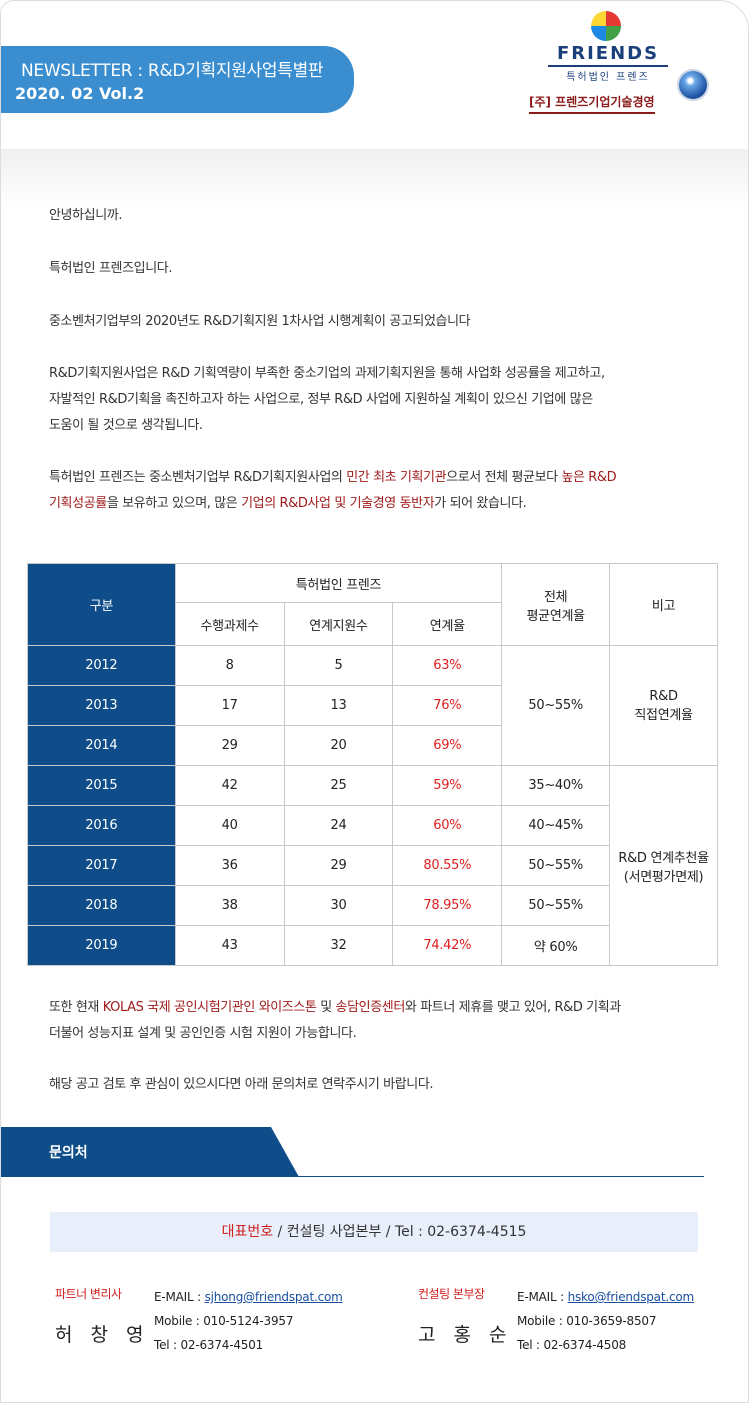  Describe the element at coordinates (338, 825) in the screenshot. I see `linked-cell: 24` at that location.